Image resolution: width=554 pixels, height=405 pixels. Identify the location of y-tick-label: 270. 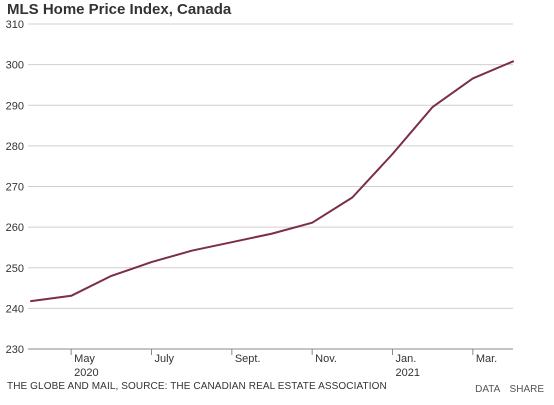
(15, 188).